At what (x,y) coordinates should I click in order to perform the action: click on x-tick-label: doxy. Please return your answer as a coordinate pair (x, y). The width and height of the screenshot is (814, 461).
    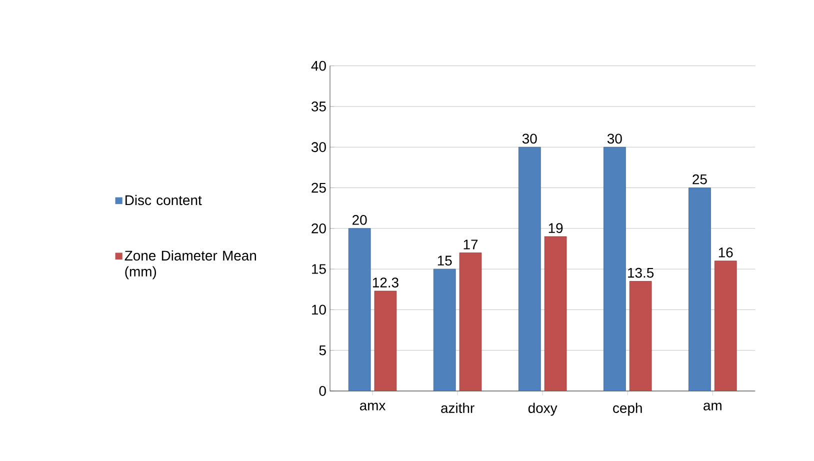
    Looking at the image, I should click on (543, 409).